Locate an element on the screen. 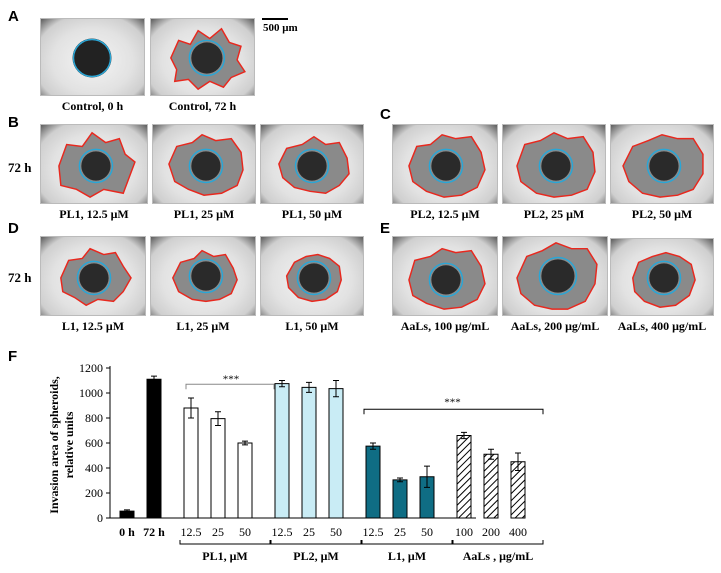  y-tick-label: 1200 is located at coordinates (91, 368).